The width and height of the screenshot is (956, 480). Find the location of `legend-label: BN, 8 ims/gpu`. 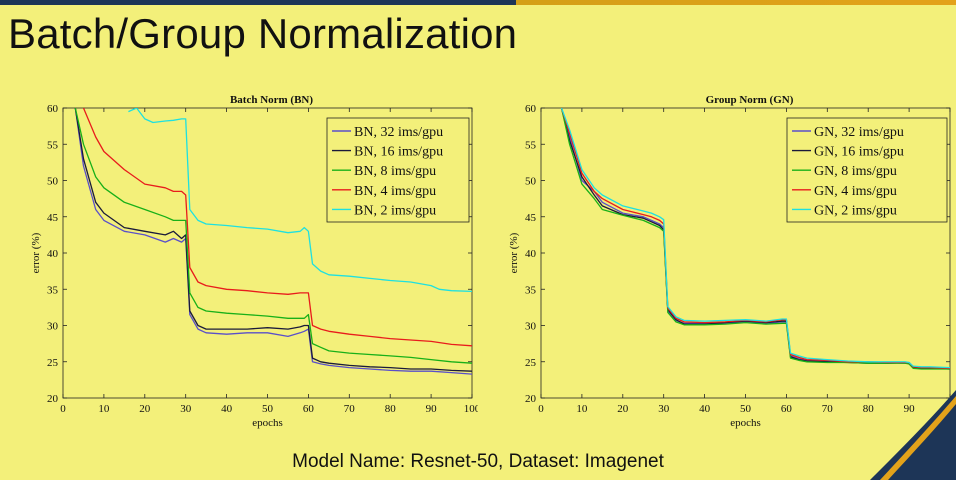

legend-label: BN, 8 ims/gpu is located at coordinates (395, 171).